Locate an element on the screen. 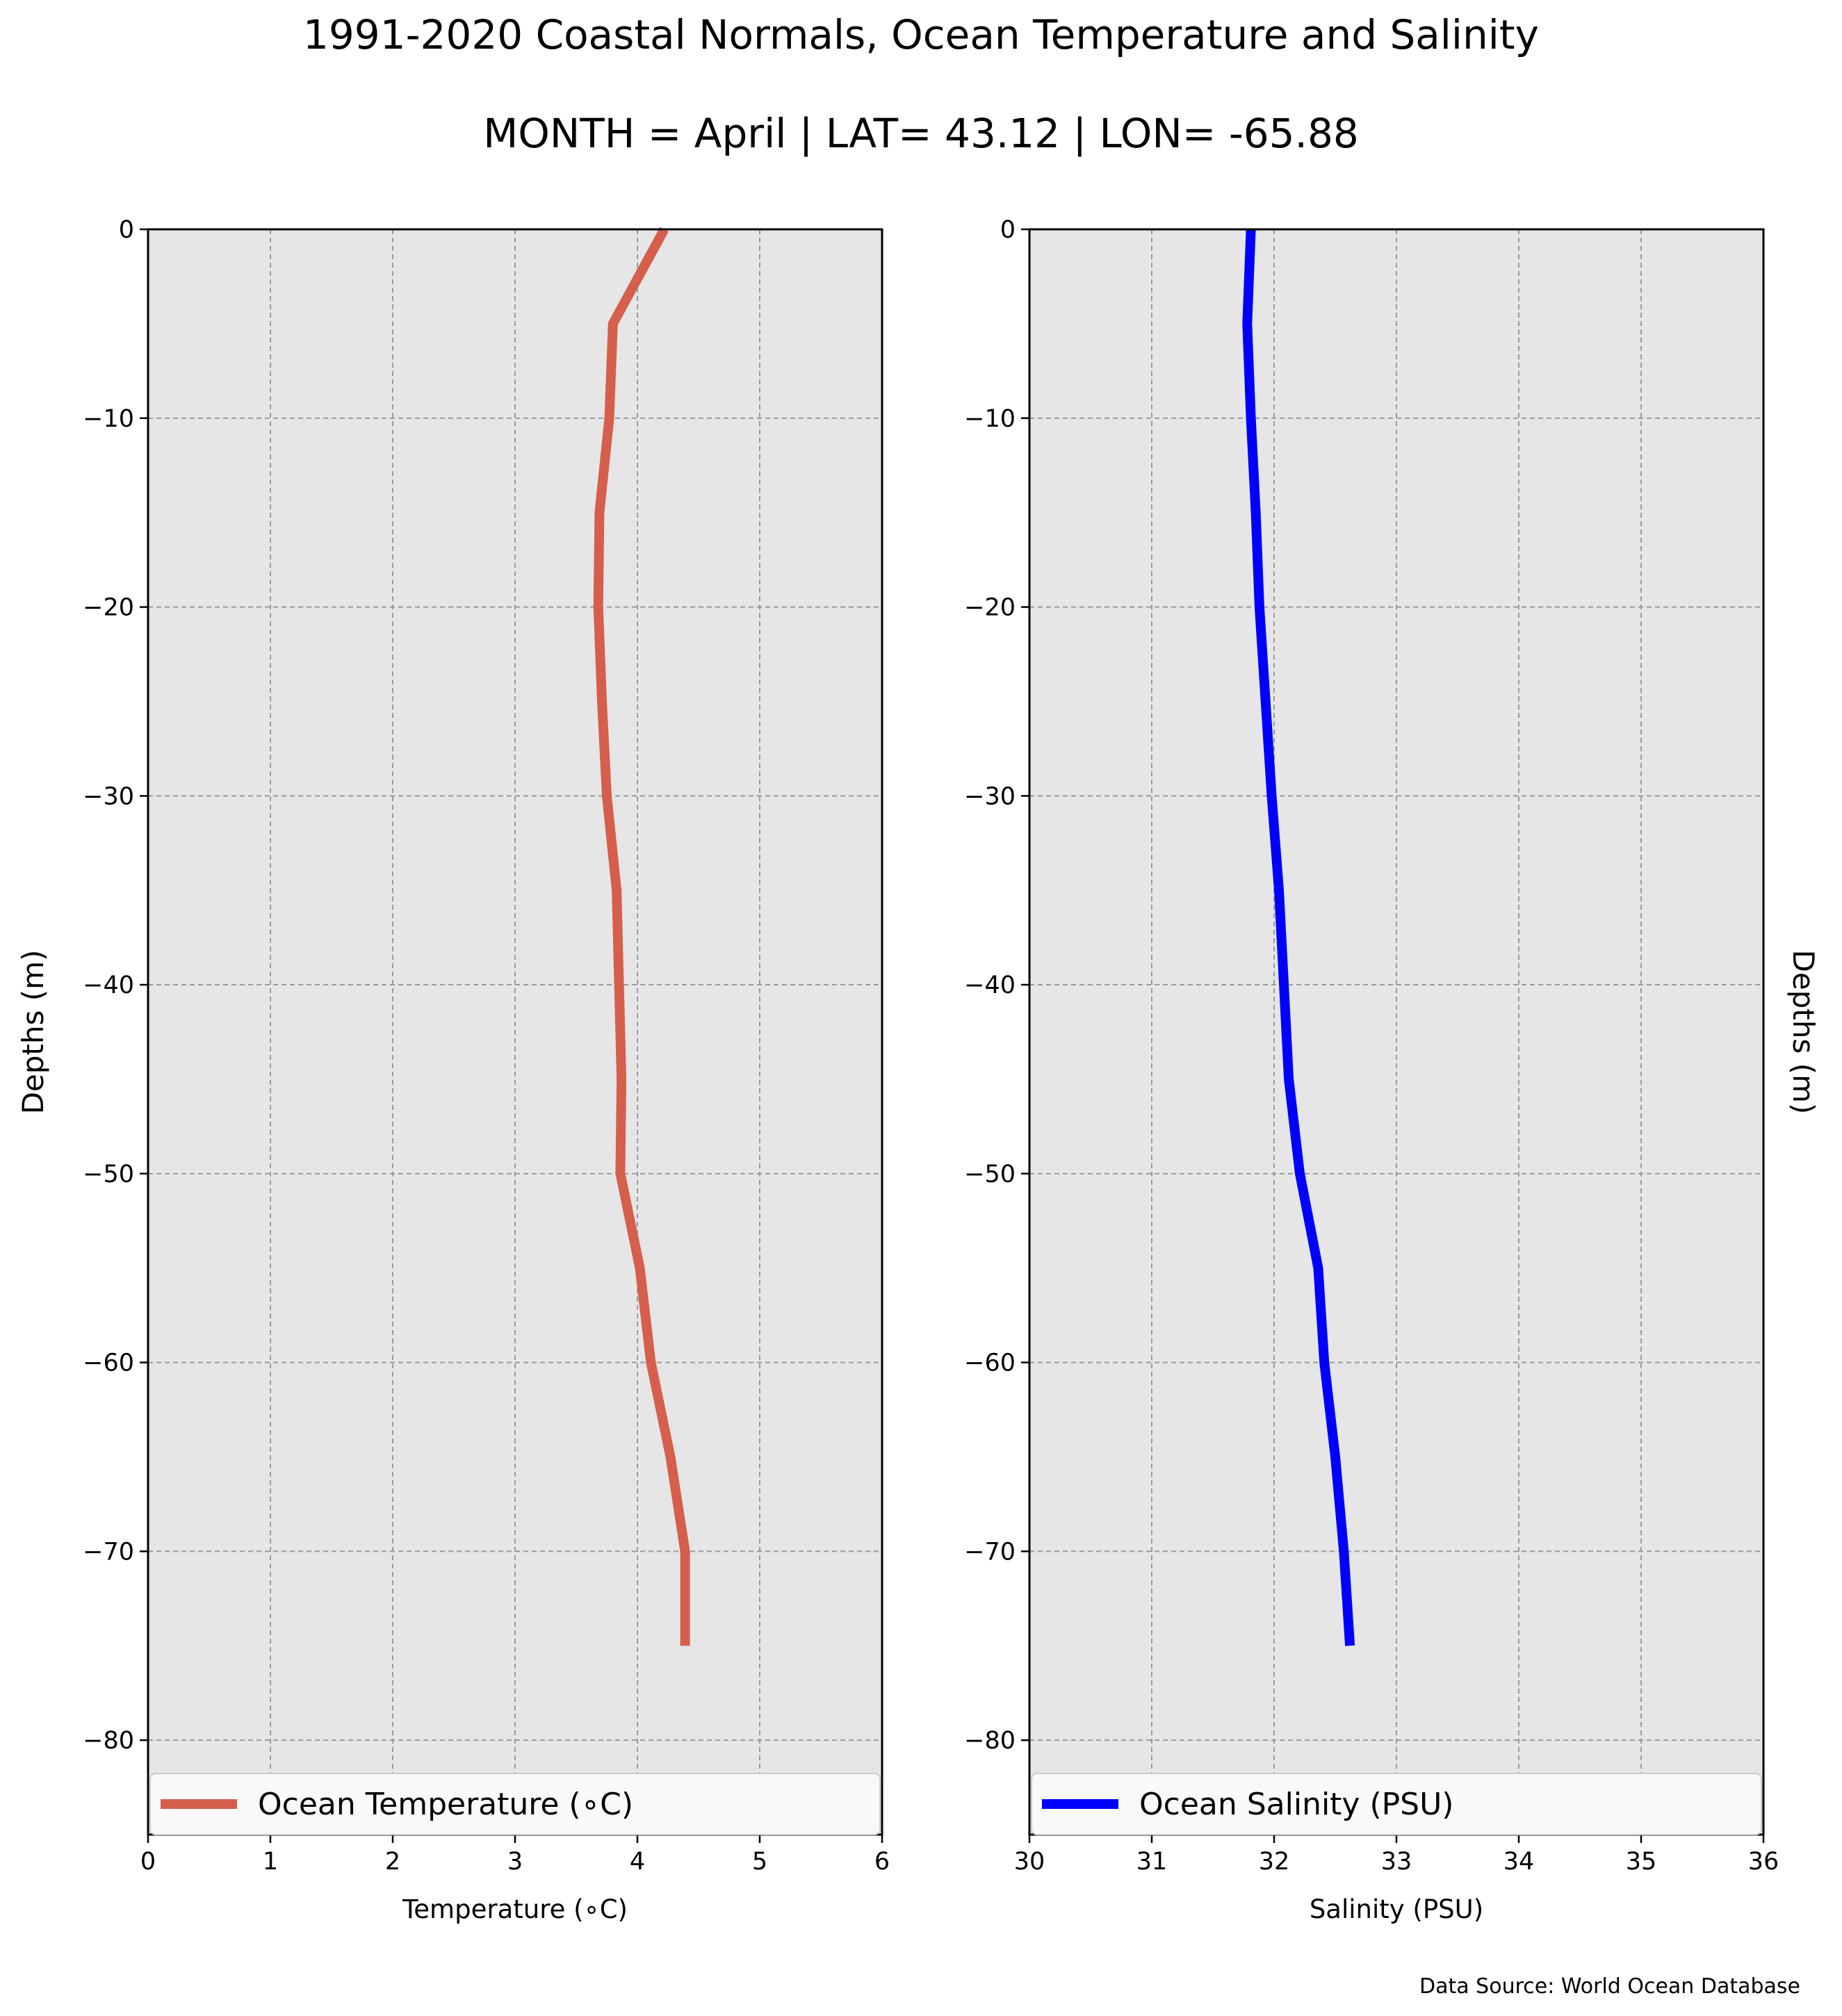 The width and height of the screenshot is (1842, 2016). x-tick-label: 2 is located at coordinates (392, 1862).